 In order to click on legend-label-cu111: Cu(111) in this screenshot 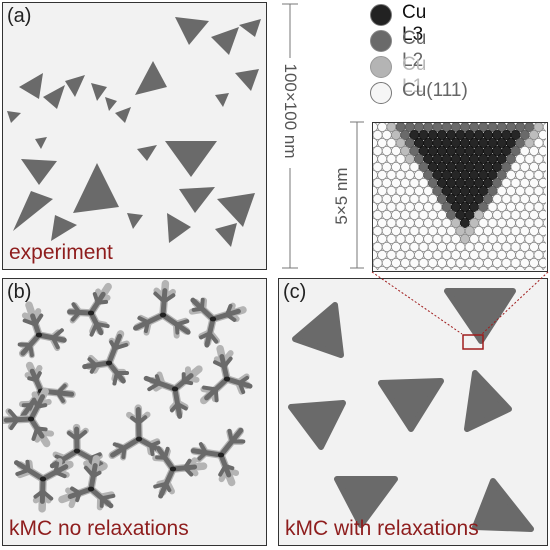, I will do `click(435, 90)`.